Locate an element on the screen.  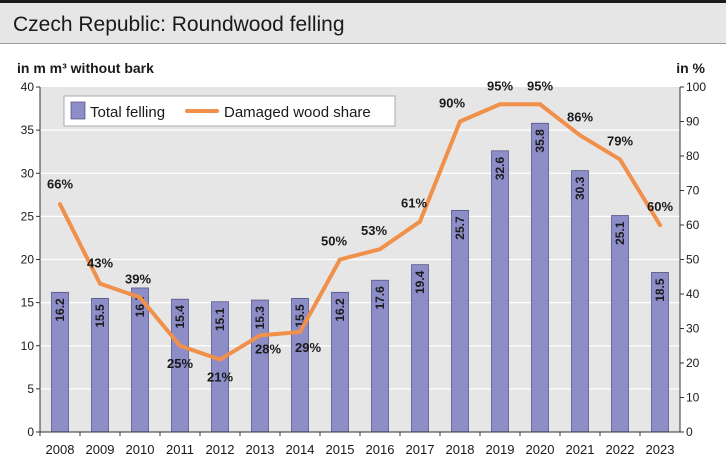
x-tick-label: 2020 is located at coordinates (540, 449).